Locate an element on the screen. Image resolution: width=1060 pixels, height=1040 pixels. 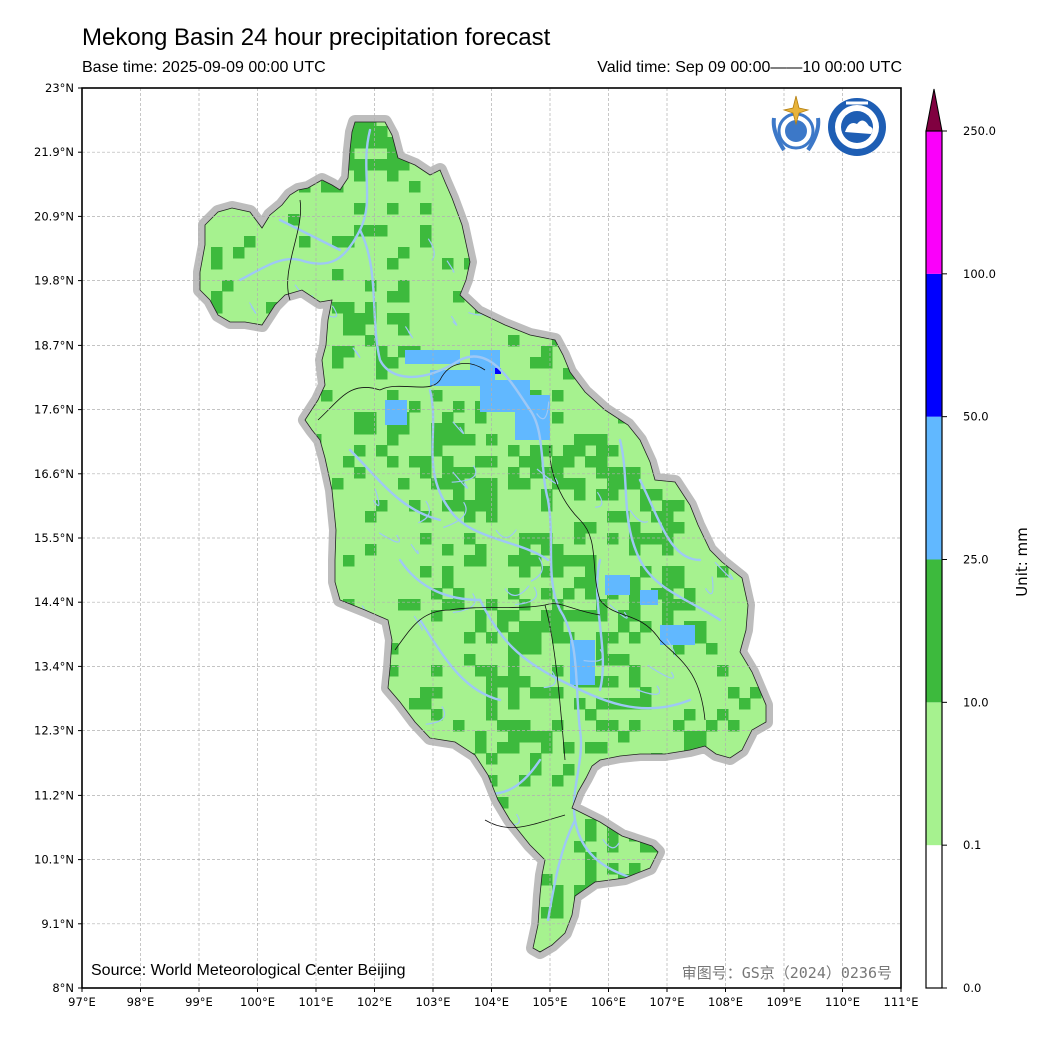
river is located at coordinates (585, 654).